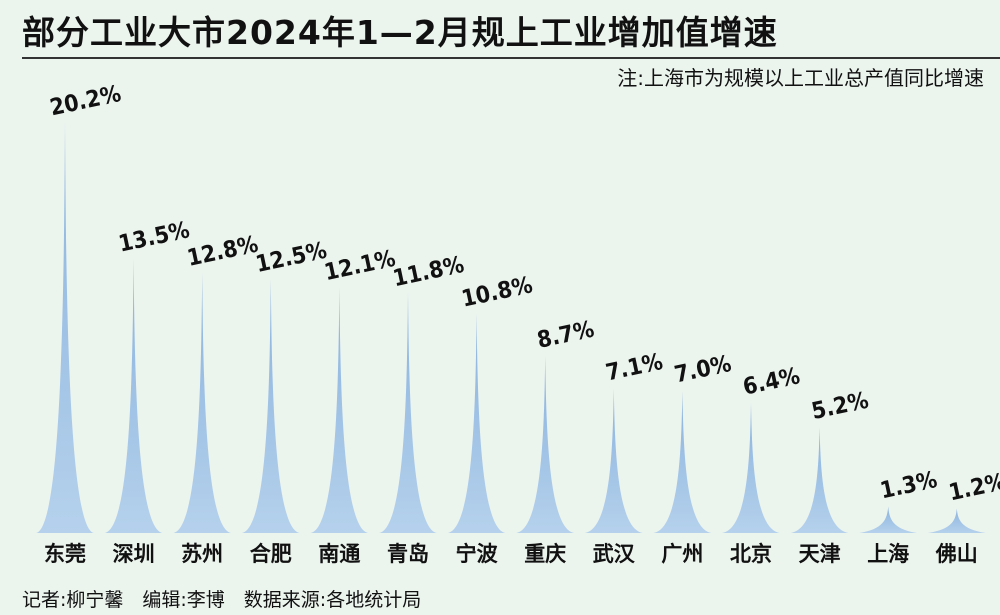  I want to click on chart-title: 部分工业大市2024年1—2月规上工业增加值增速, so click(400, 32).